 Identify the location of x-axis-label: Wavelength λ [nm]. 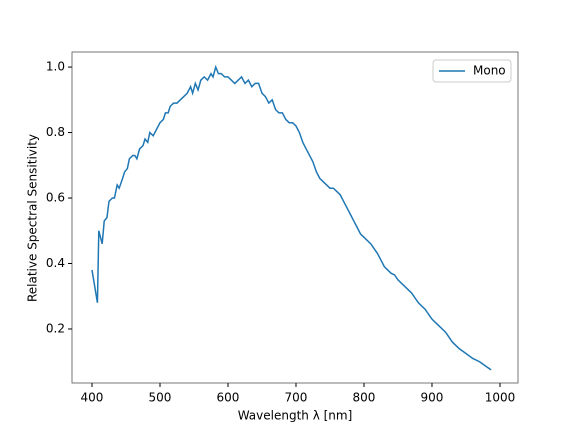
(295, 416).